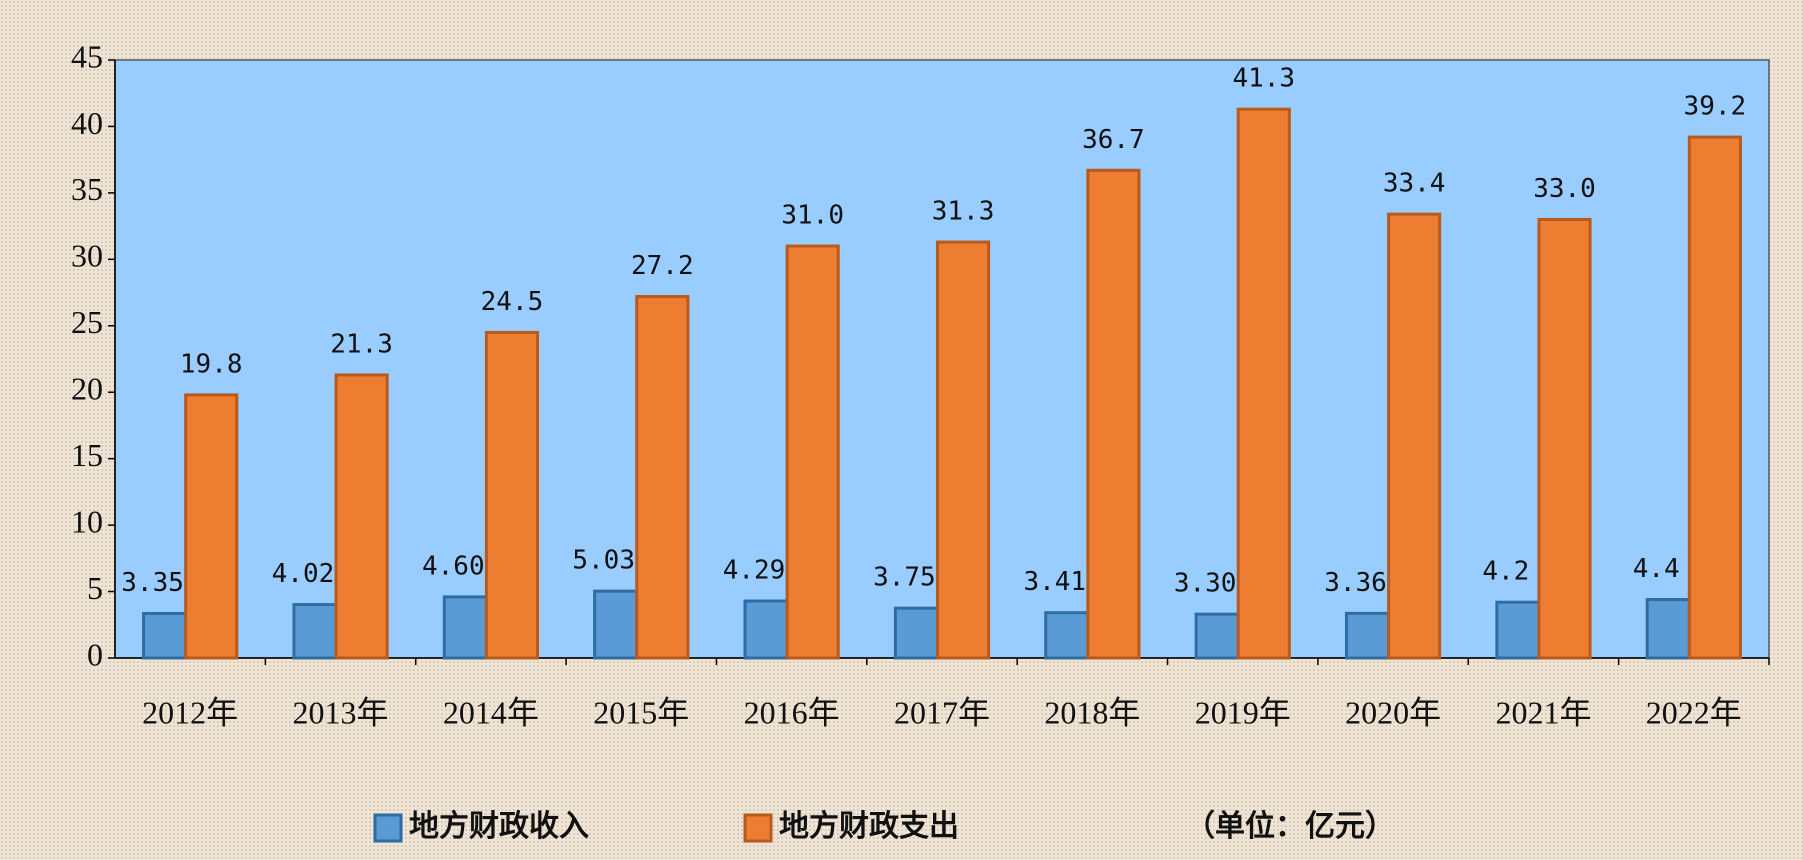 This screenshot has width=1803, height=860. Describe the element at coordinates (963, 212) in the screenshot. I see `value-label: 31.3` at that location.